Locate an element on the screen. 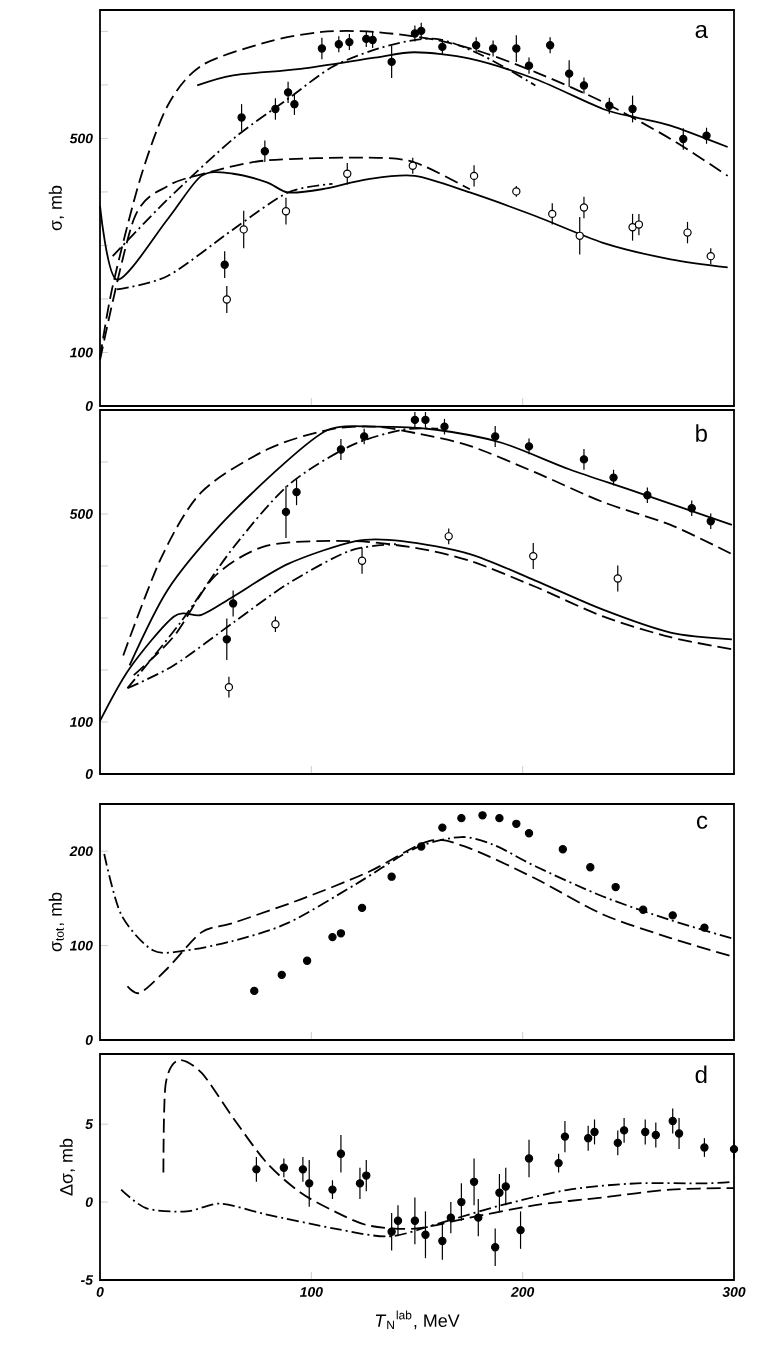 The width and height of the screenshot is (770, 1370). annotation: c is located at coordinates (702, 822).